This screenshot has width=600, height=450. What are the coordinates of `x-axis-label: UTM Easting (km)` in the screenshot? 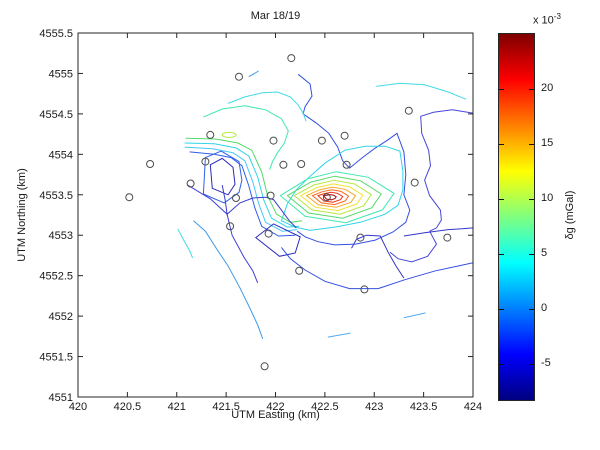 It's located at (275, 415).